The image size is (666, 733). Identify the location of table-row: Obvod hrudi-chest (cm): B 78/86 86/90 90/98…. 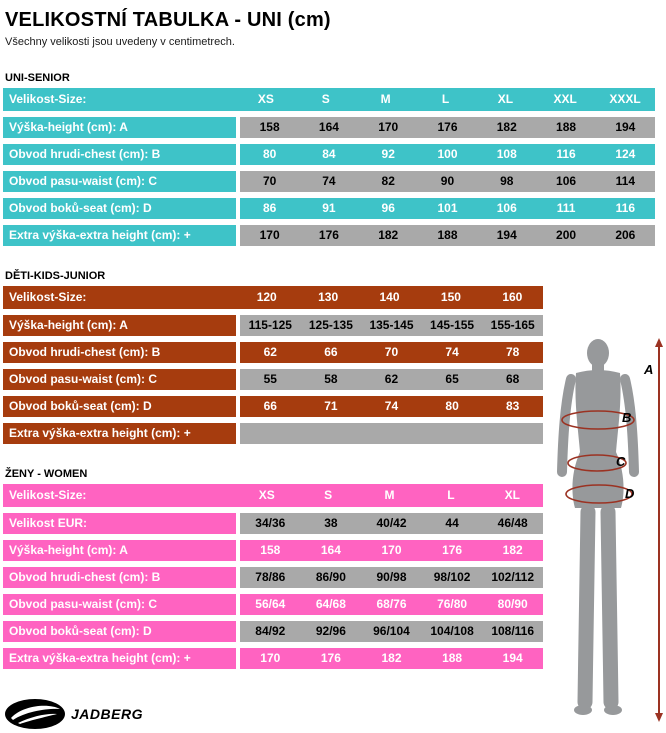
(273, 577).